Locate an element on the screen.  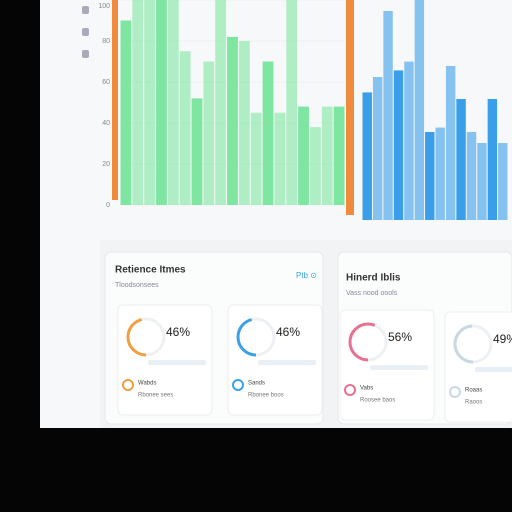
percent-label: 56% is located at coordinates (400, 337).